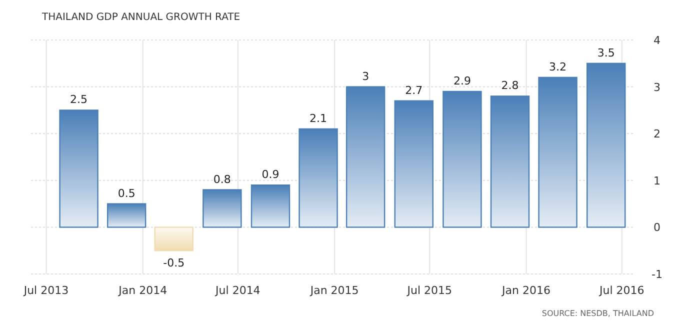 This screenshot has height=324, width=696. What do you see at coordinates (657, 134) in the screenshot?
I see `y-tick-label: 2` at bounding box center [657, 134].